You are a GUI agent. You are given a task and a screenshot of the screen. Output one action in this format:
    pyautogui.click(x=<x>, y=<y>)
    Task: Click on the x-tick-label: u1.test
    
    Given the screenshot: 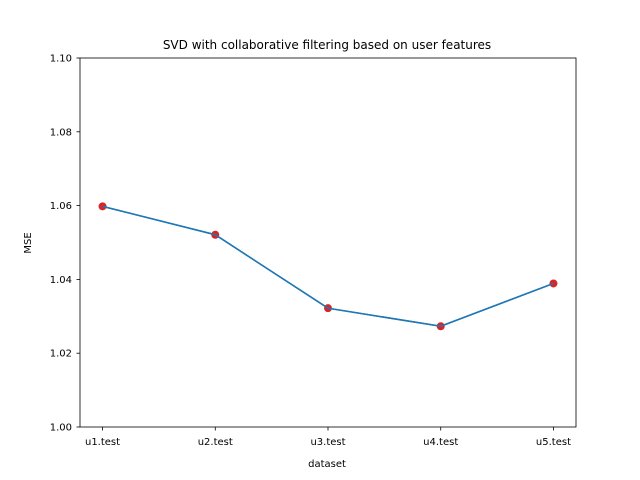 What is the action you would take?
    pyautogui.click(x=102, y=442)
    